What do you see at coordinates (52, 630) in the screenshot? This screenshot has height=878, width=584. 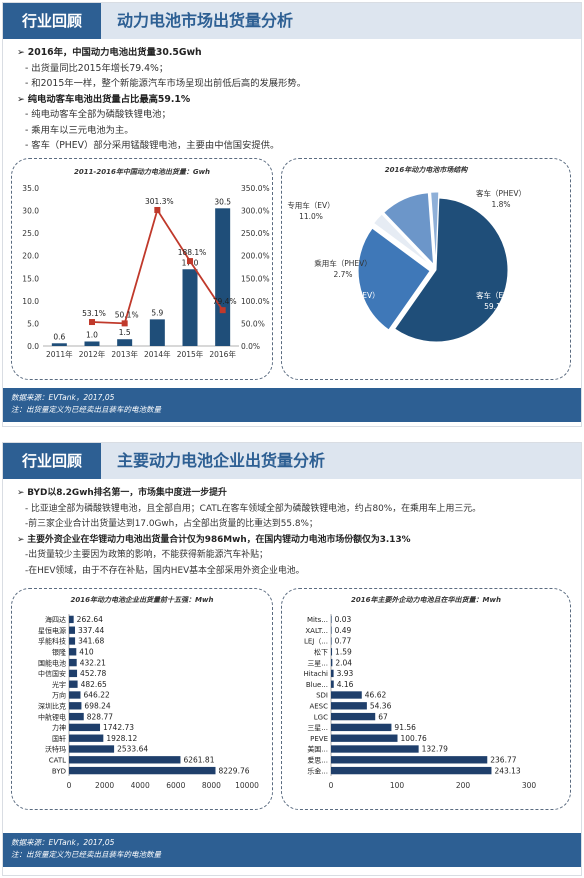 I see `category-label: 星恒电源` at bounding box center [52, 630].